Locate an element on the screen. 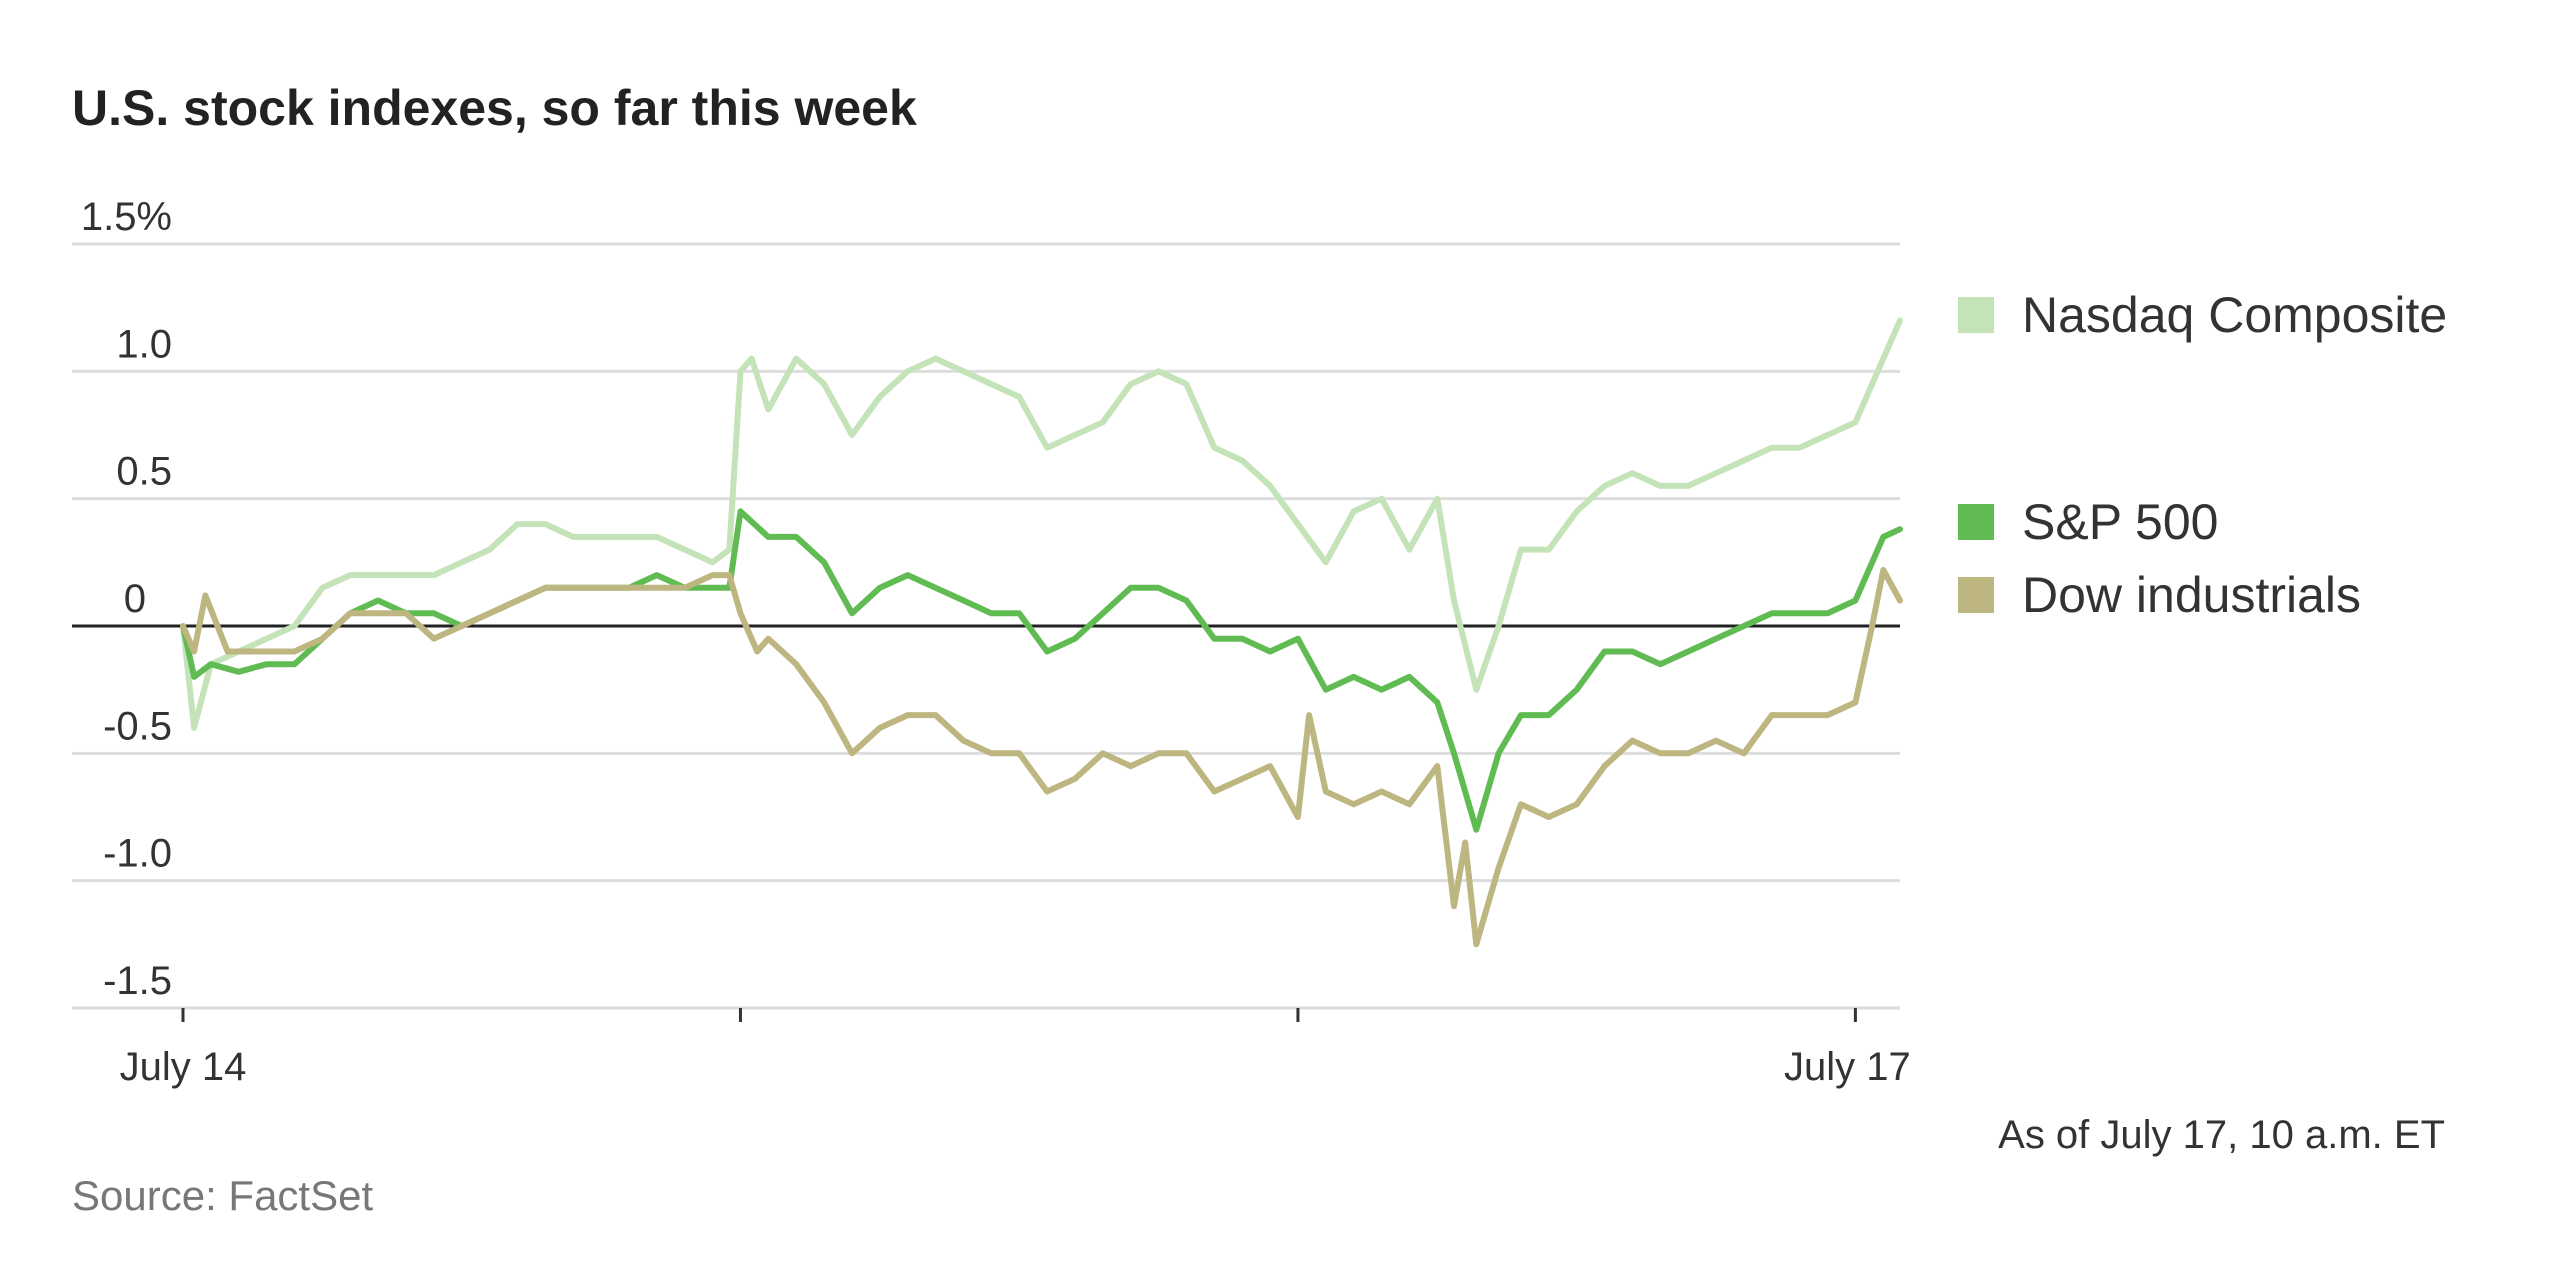 The width and height of the screenshot is (2560, 1280). chart-title: U.S. stock indexes, so far this week is located at coordinates (494, 108).